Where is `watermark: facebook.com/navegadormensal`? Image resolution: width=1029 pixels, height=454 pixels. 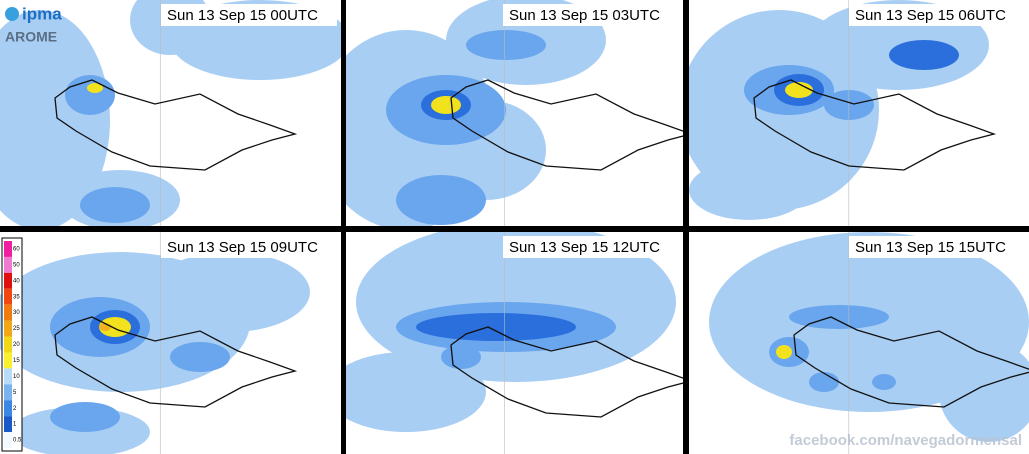
watermark: facebook.com/navegadormensal is located at coordinates (905, 440).